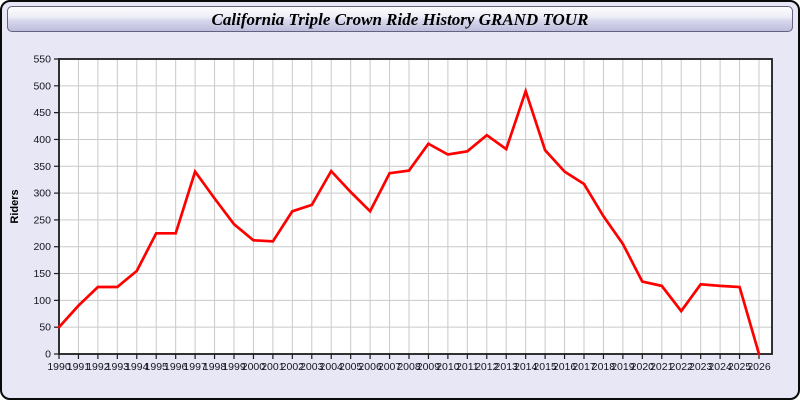  I want to click on y-tick-label: 250, so click(42, 220).